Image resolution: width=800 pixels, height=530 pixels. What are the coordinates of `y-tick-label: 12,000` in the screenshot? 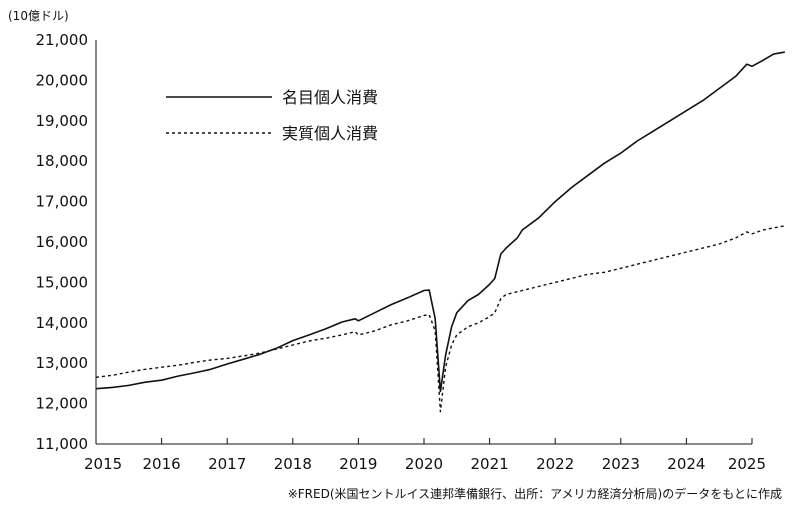 It's located at (62, 404).